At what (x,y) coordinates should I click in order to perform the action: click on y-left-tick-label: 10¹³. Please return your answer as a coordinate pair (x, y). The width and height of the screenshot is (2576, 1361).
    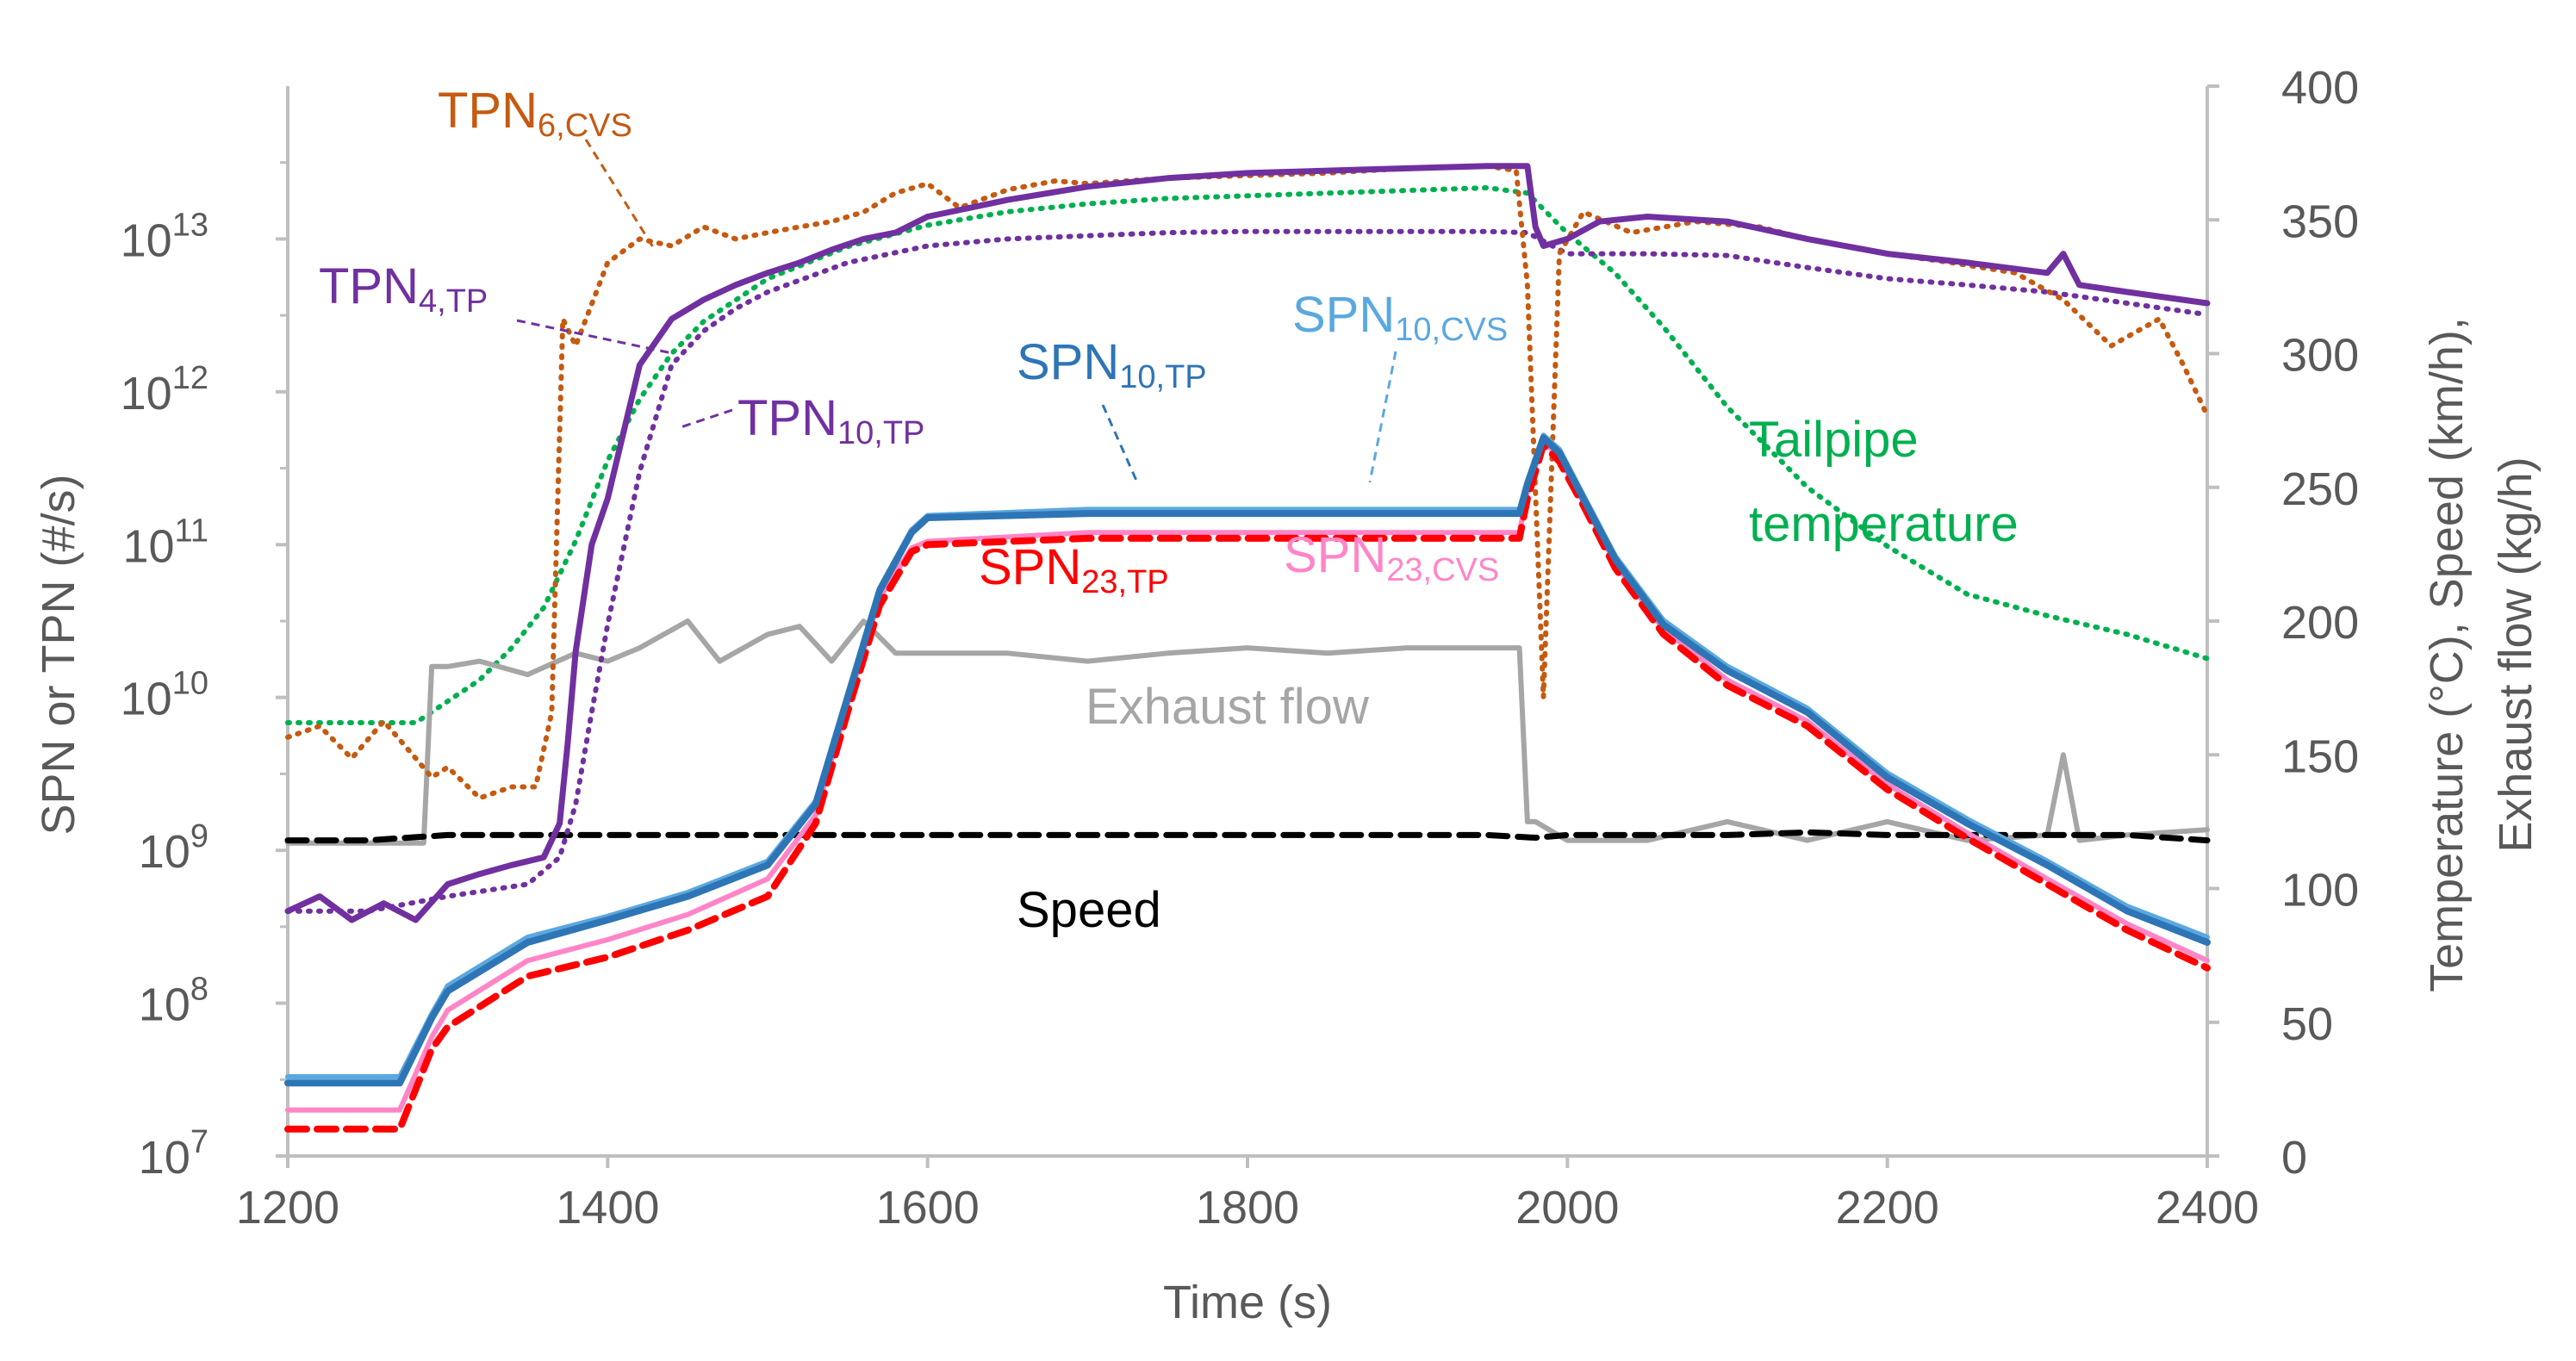
    Looking at the image, I should click on (165, 237).